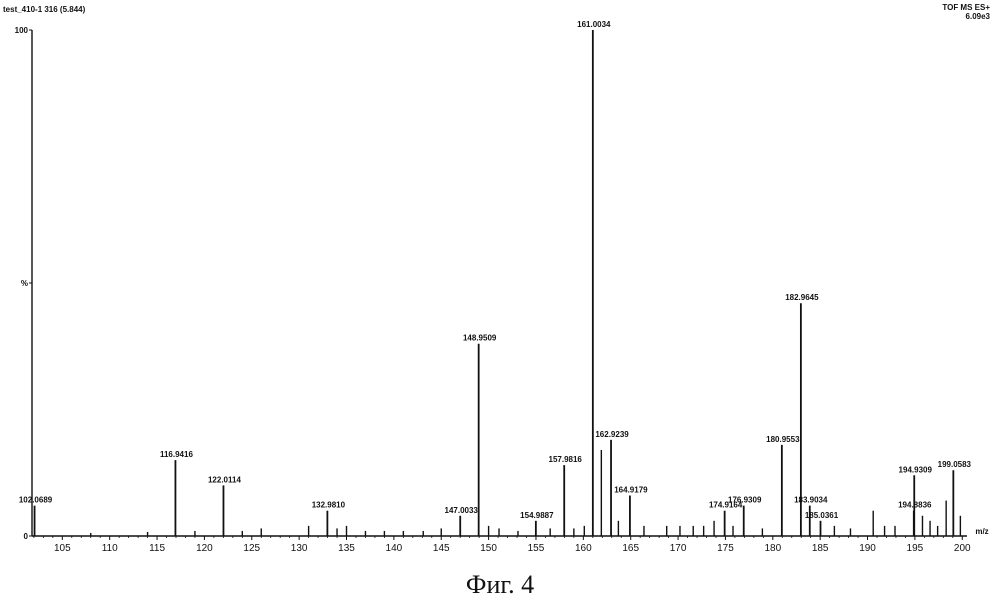 The height and width of the screenshot is (607, 1000). Describe the element at coordinates (536, 548) in the screenshot. I see `x-tick-label: 155` at that location.